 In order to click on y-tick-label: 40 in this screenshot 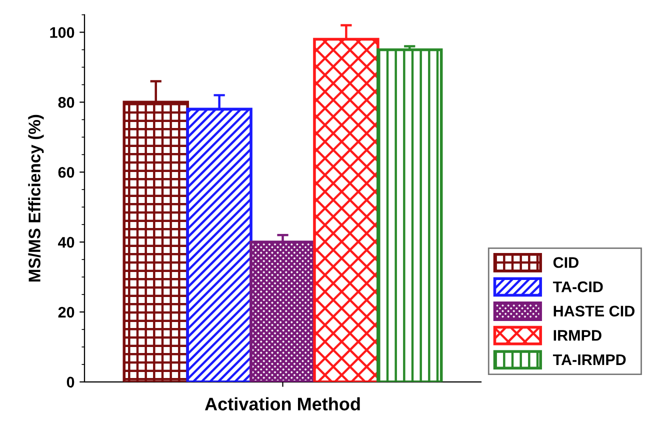, I will do `click(66, 242)`.